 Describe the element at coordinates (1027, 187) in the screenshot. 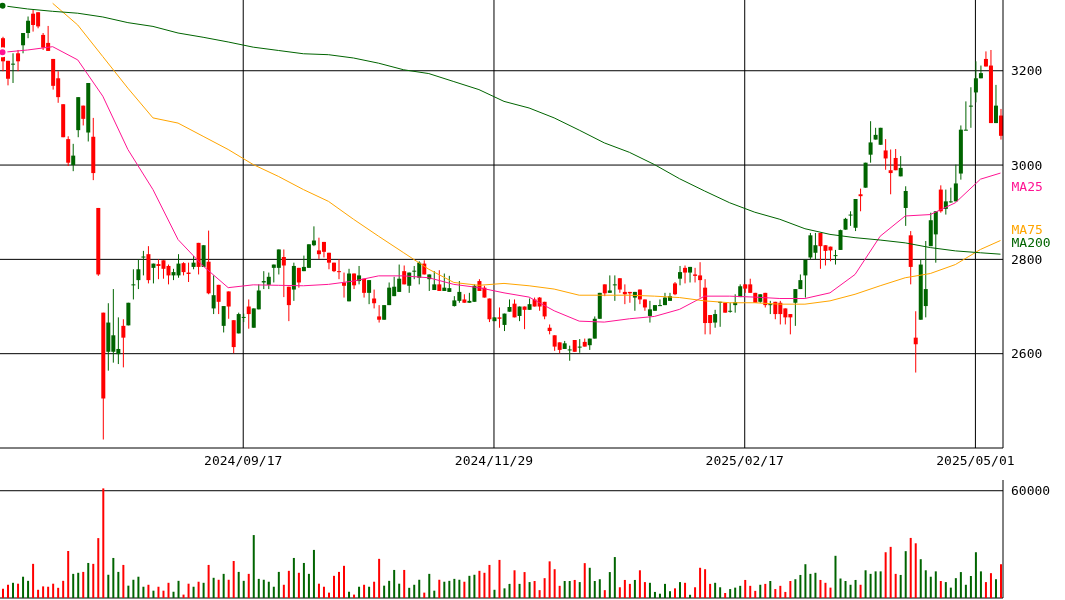

I see `series-label: MA25` at that location.